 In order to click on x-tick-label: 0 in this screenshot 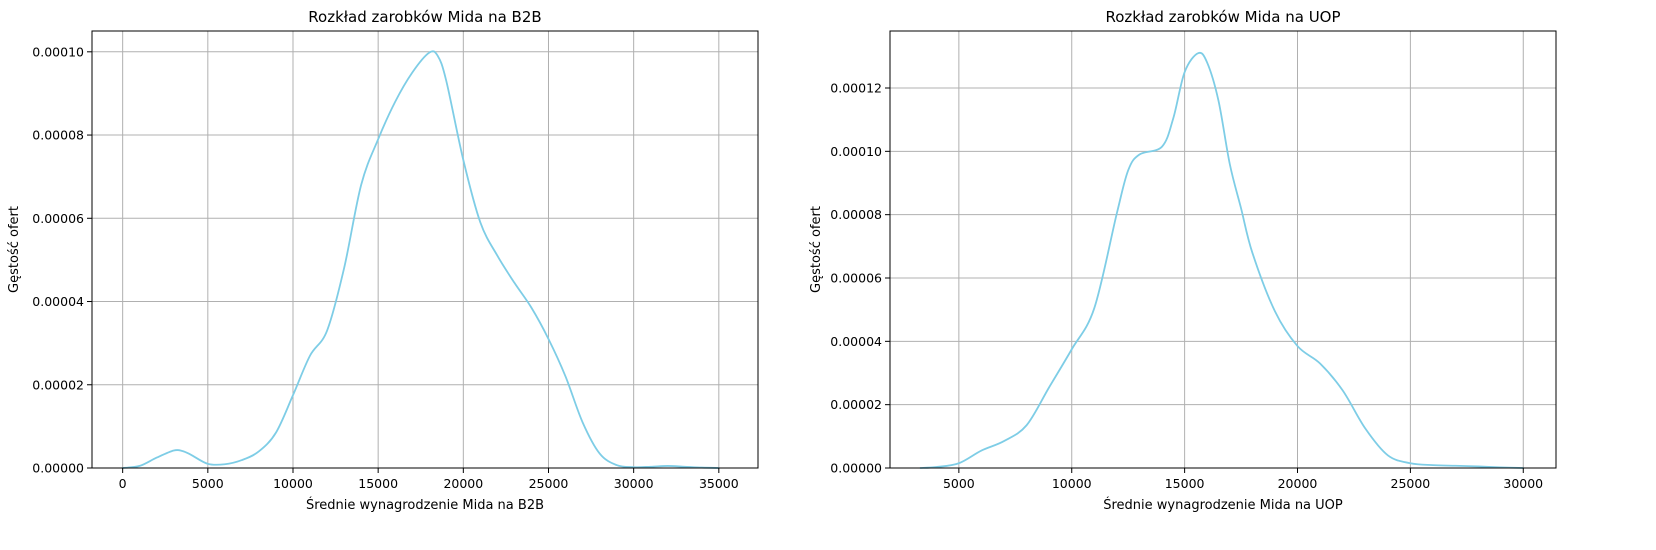, I will do `click(123, 483)`.